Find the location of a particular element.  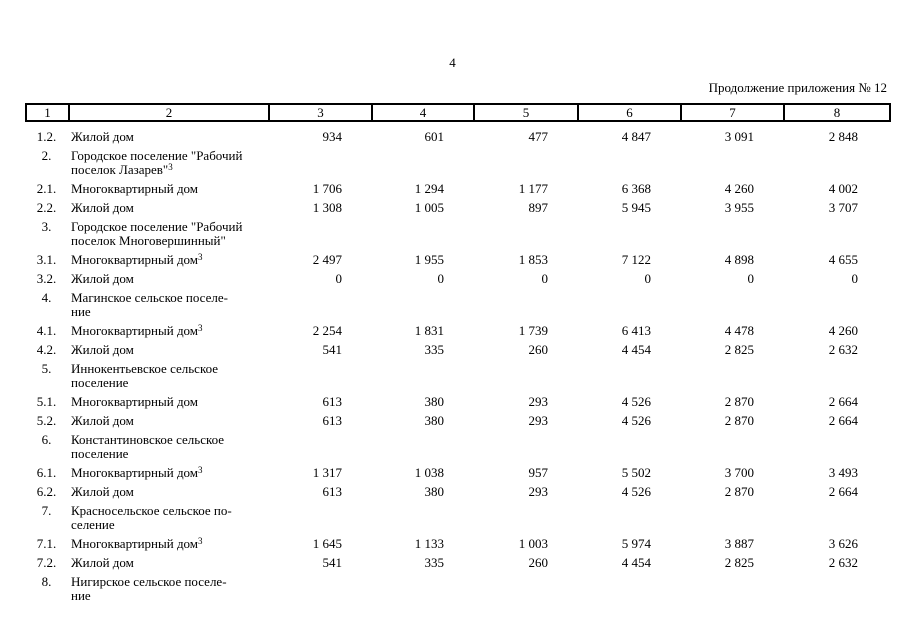

row-number: 4.2. is located at coordinates (46, 349).